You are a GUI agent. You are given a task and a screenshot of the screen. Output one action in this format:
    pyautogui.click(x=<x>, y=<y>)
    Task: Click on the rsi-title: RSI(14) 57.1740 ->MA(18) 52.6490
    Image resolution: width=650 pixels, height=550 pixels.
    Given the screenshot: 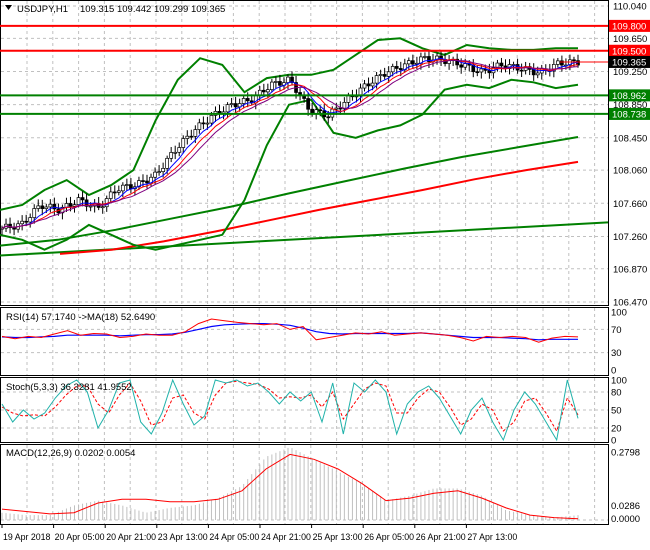 What is the action you would take?
    pyautogui.click(x=80, y=317)
    